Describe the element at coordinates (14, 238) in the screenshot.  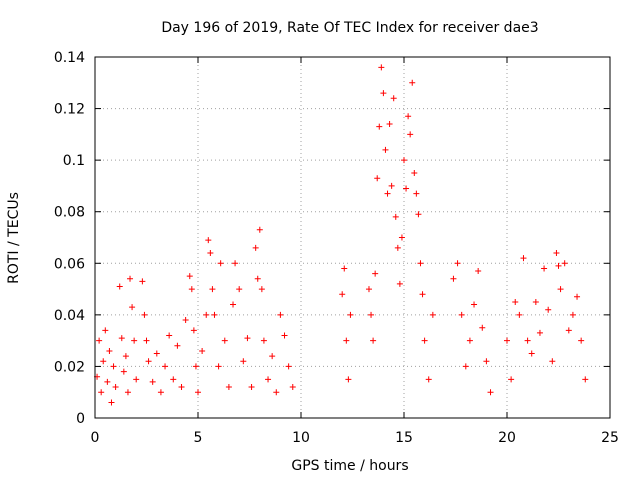
I see `y-axis-label: ROTI / TECUs` at that location.